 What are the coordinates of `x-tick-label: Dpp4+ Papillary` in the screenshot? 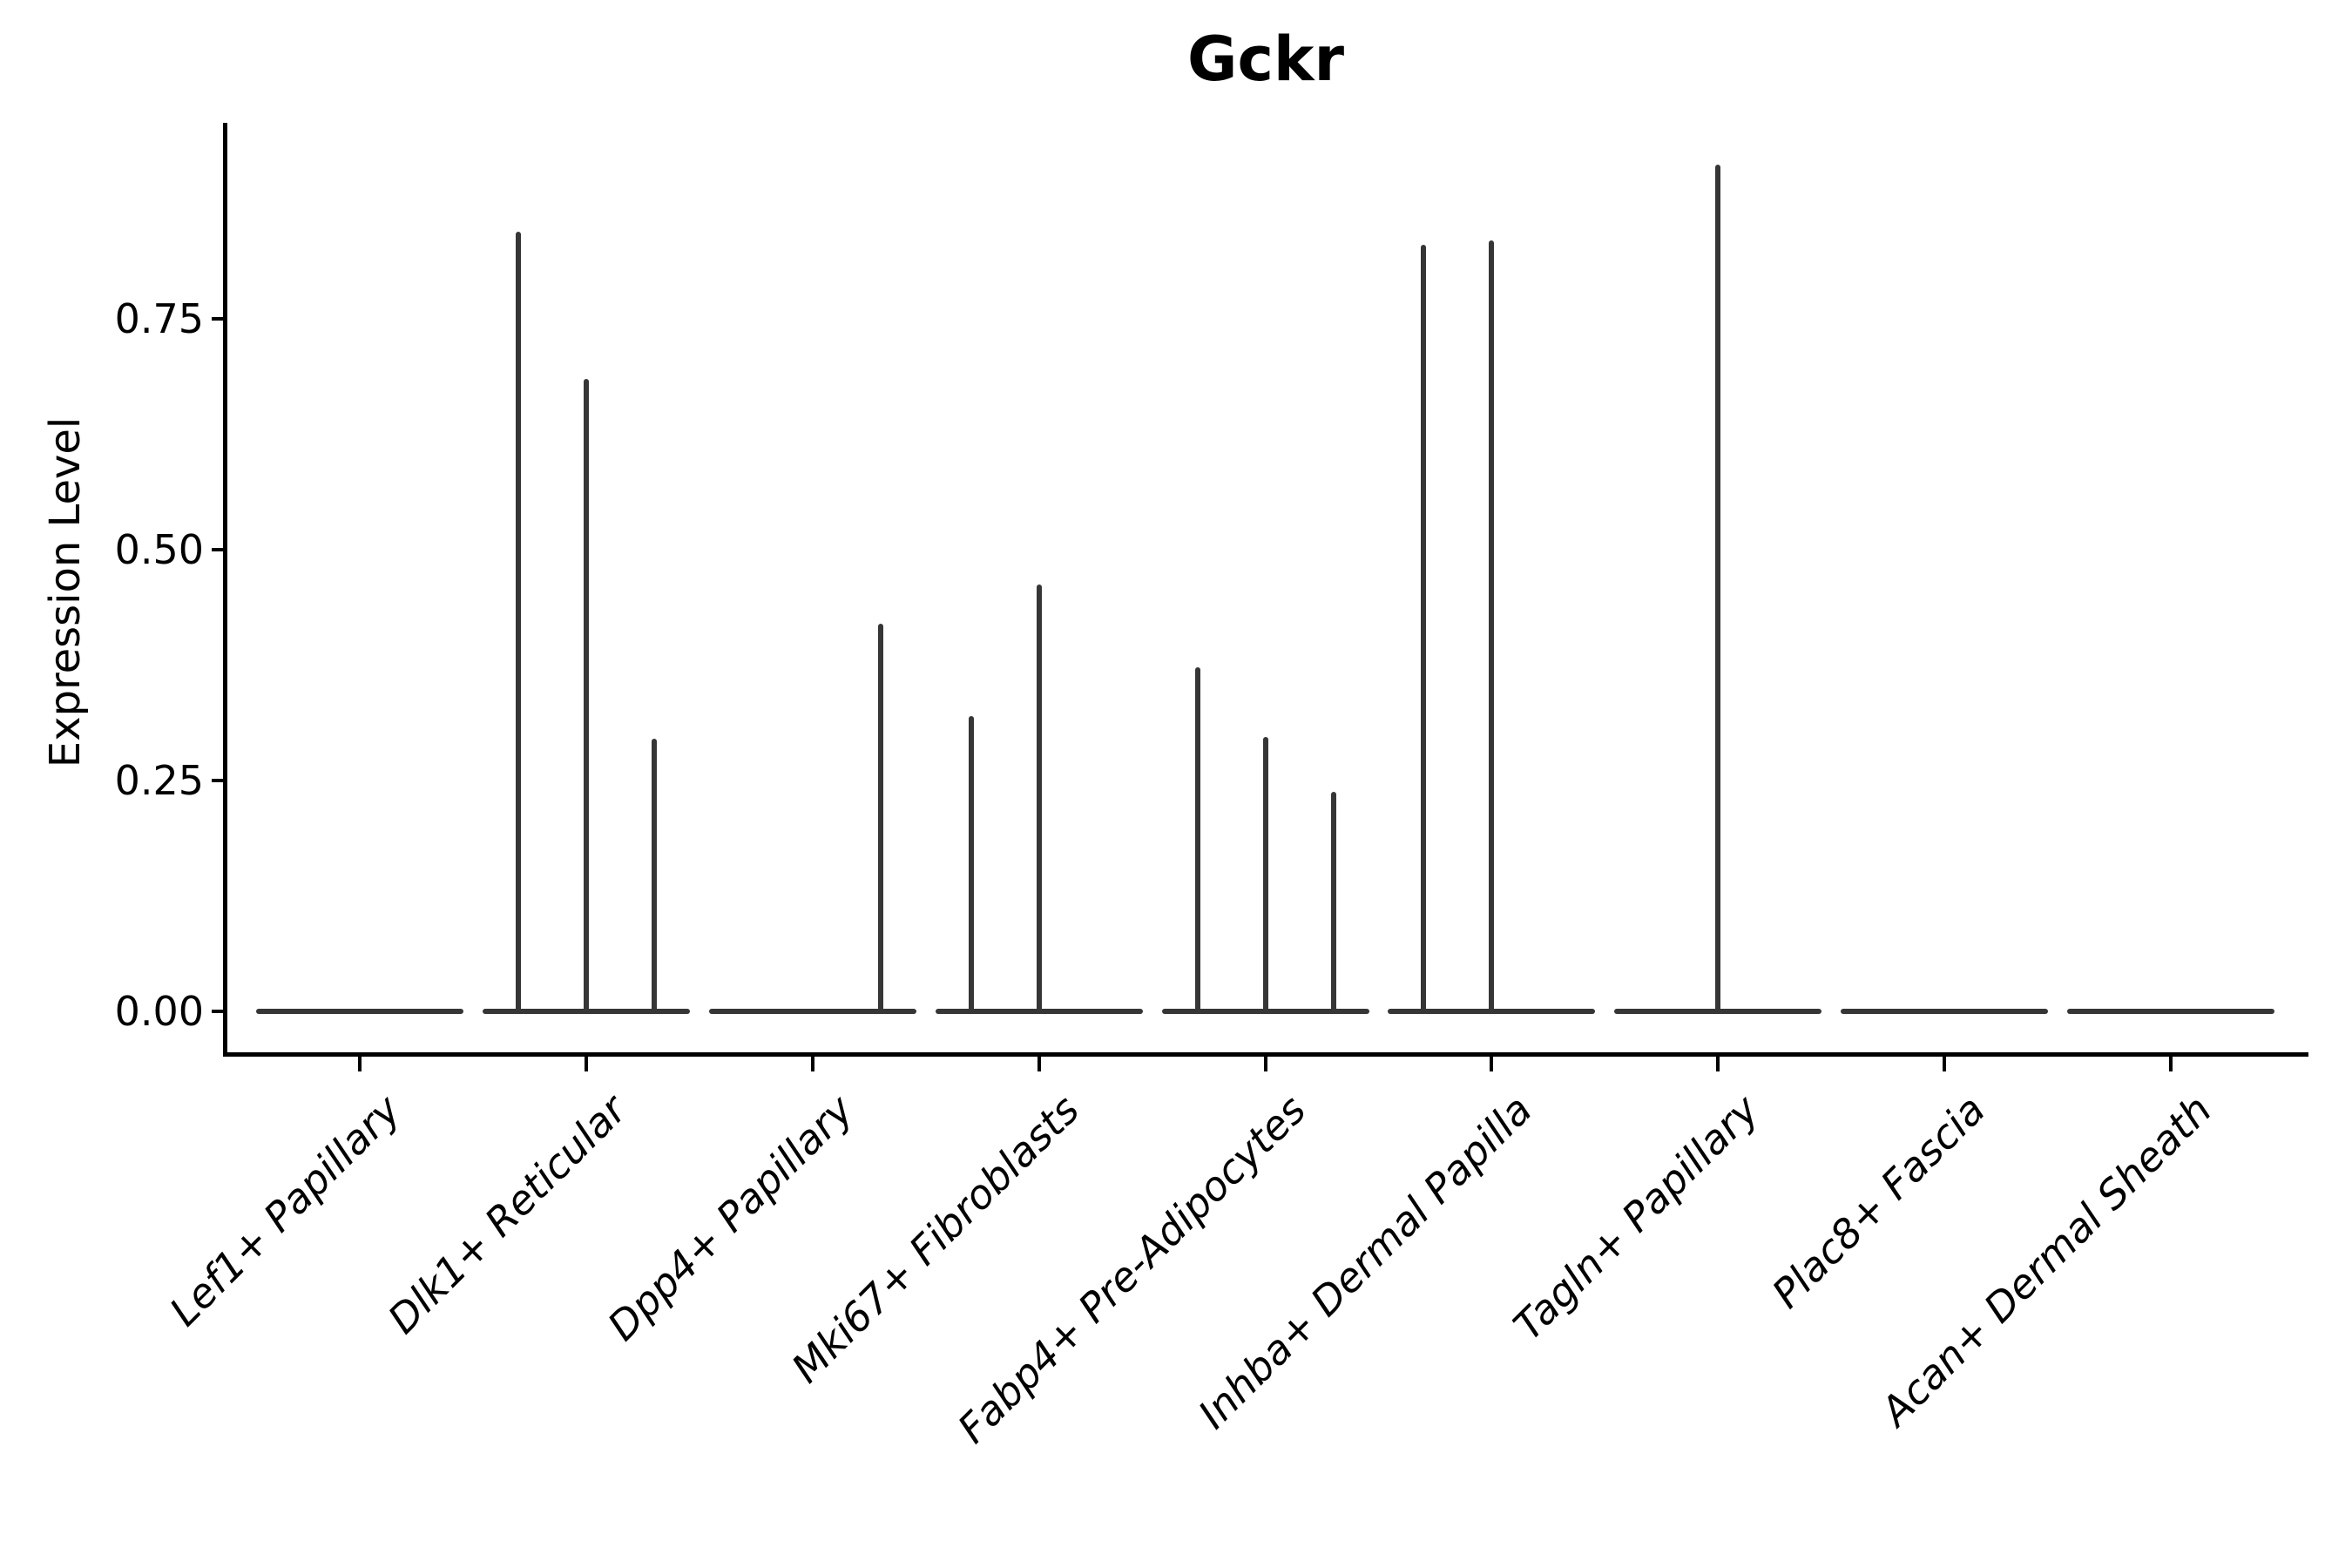 It's located at (730, 1217).